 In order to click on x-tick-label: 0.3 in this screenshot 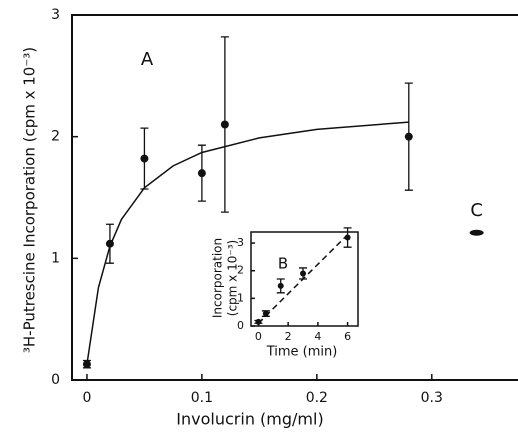, I will do `click(432, 398)`.